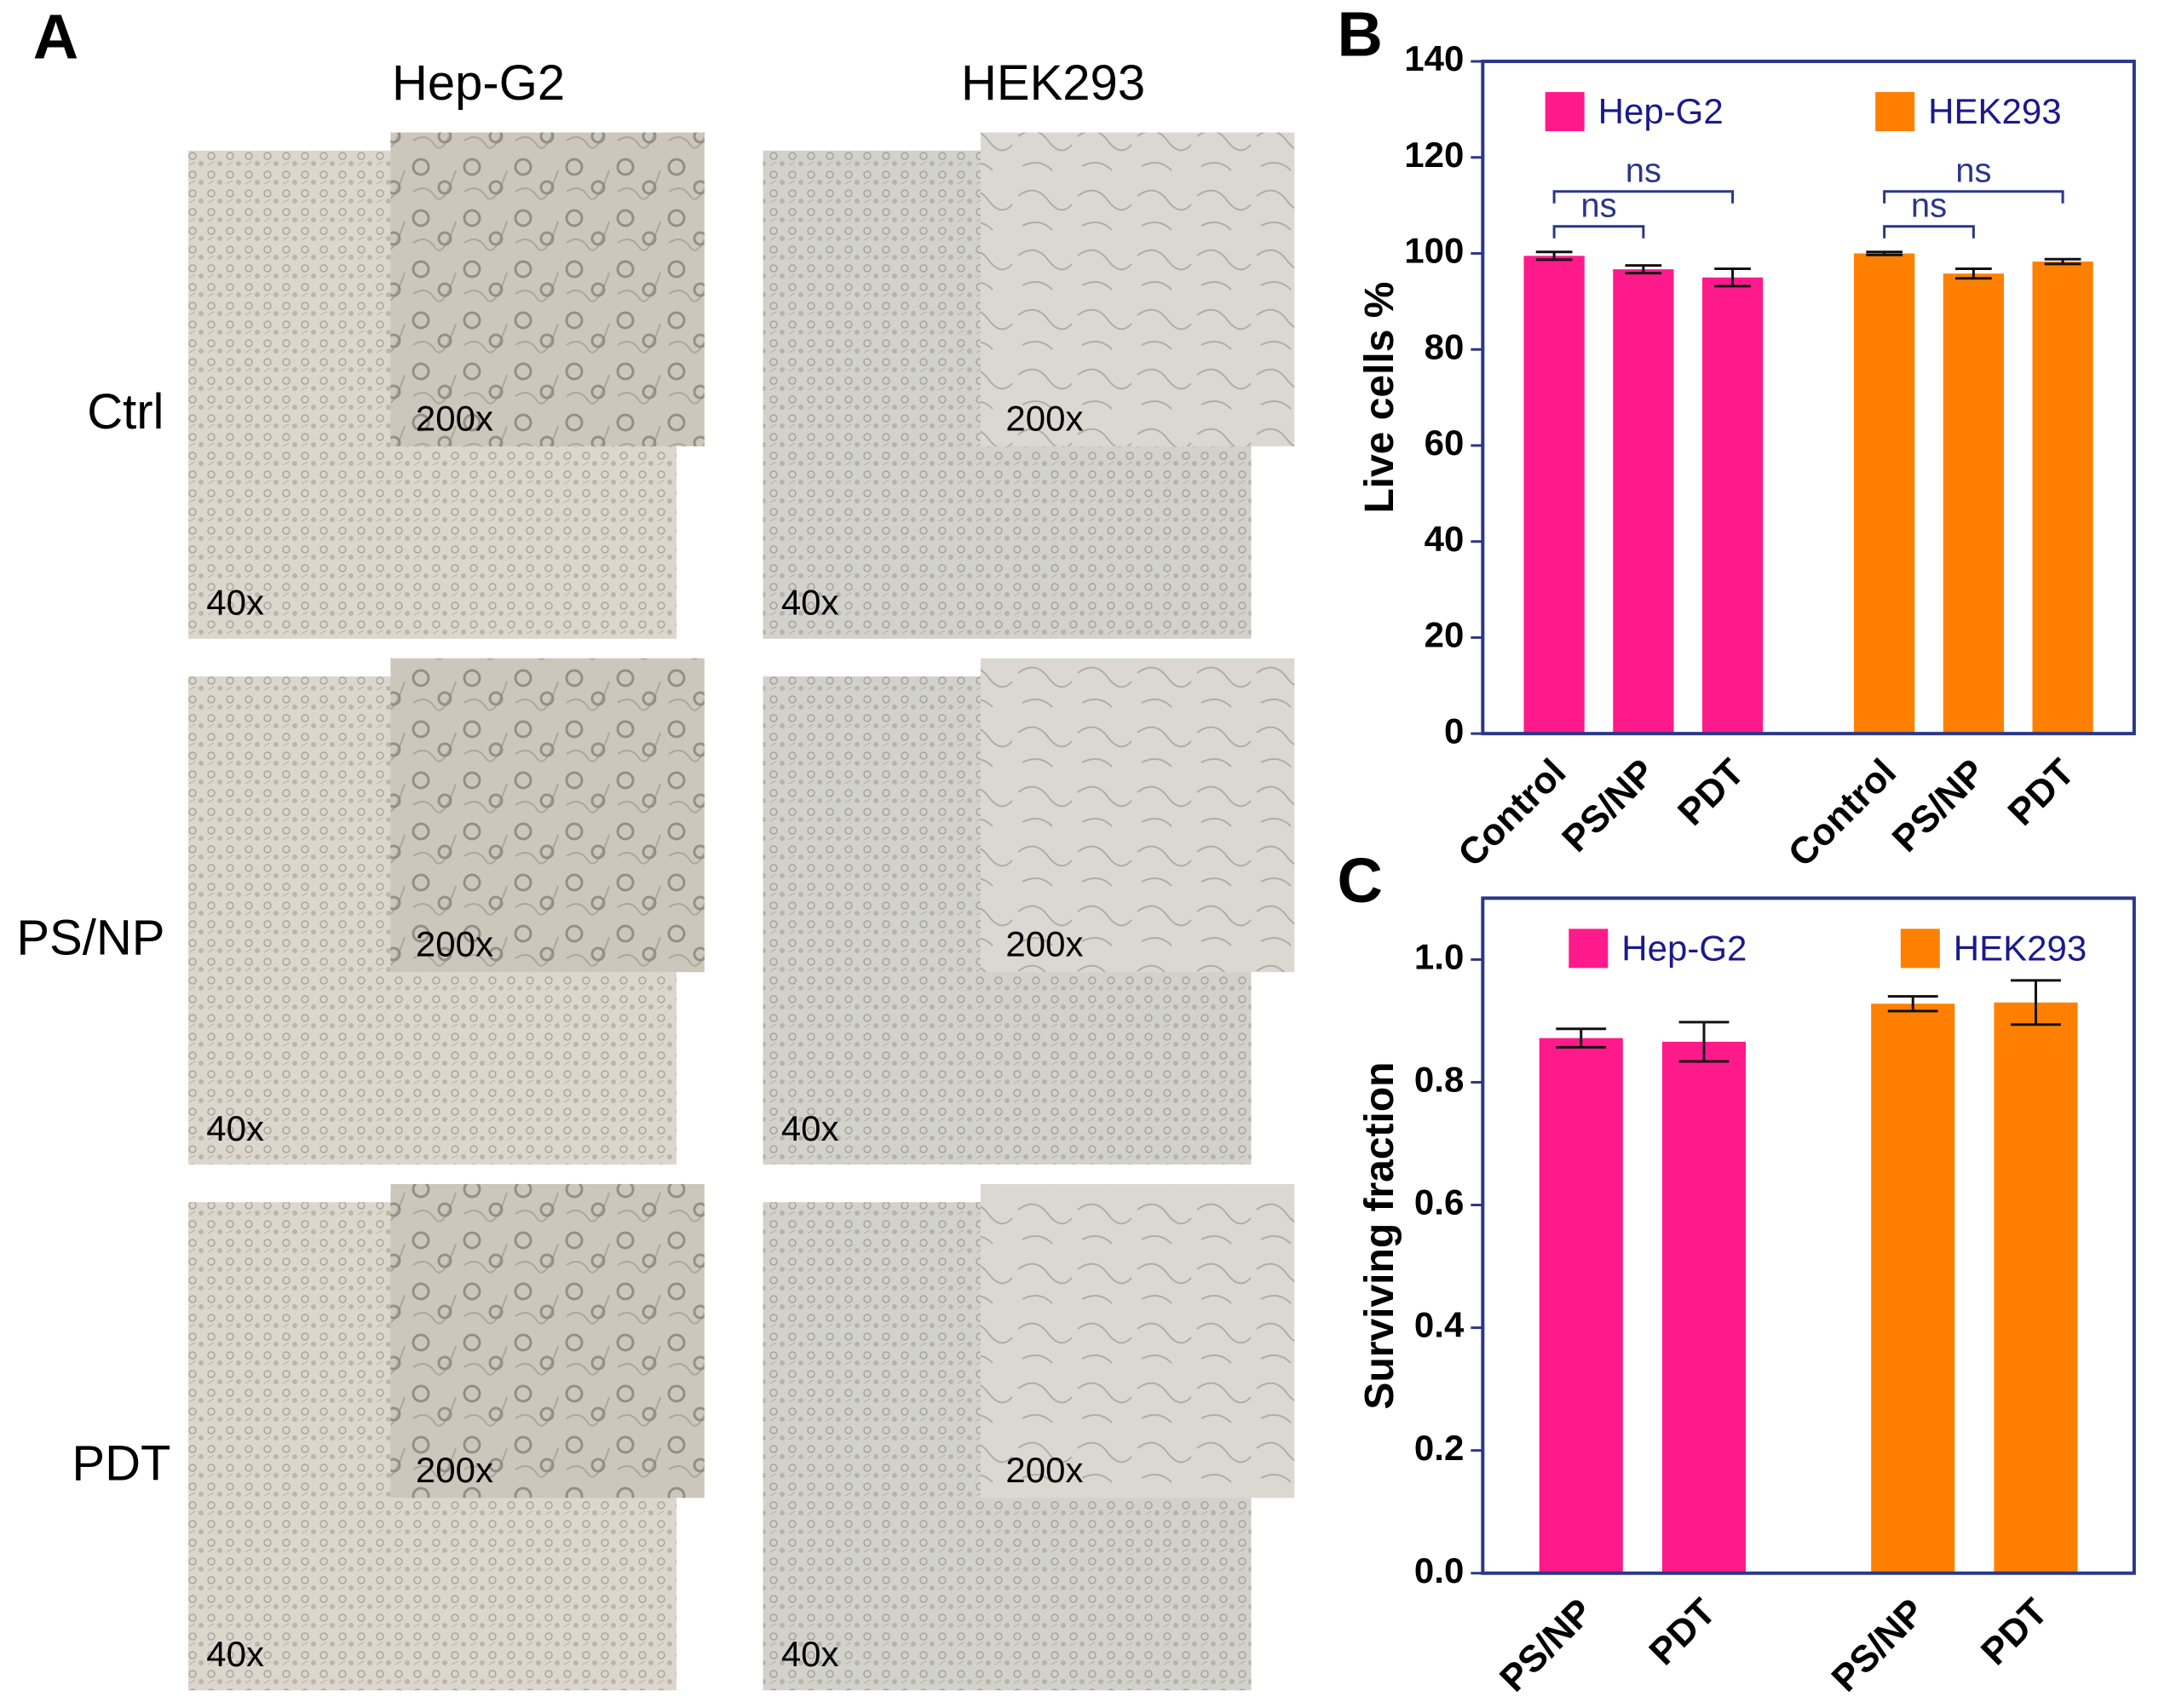 This screenshot has width=2176, height=1708. I want to click on y-tick-label: 40, so click(1445, 539).